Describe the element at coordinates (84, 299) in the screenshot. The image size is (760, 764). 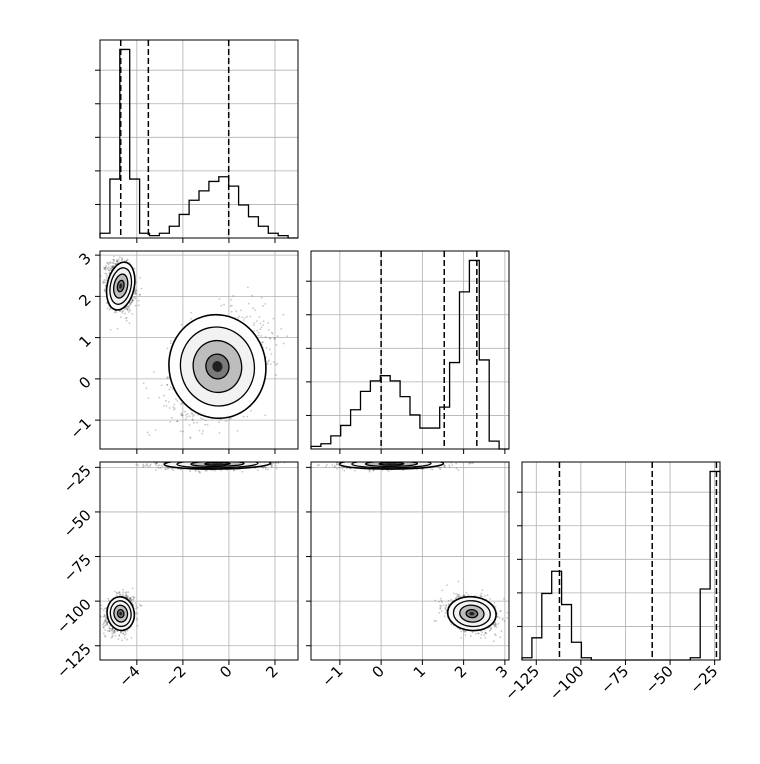
I see `y-tick-label: 2` at that location.